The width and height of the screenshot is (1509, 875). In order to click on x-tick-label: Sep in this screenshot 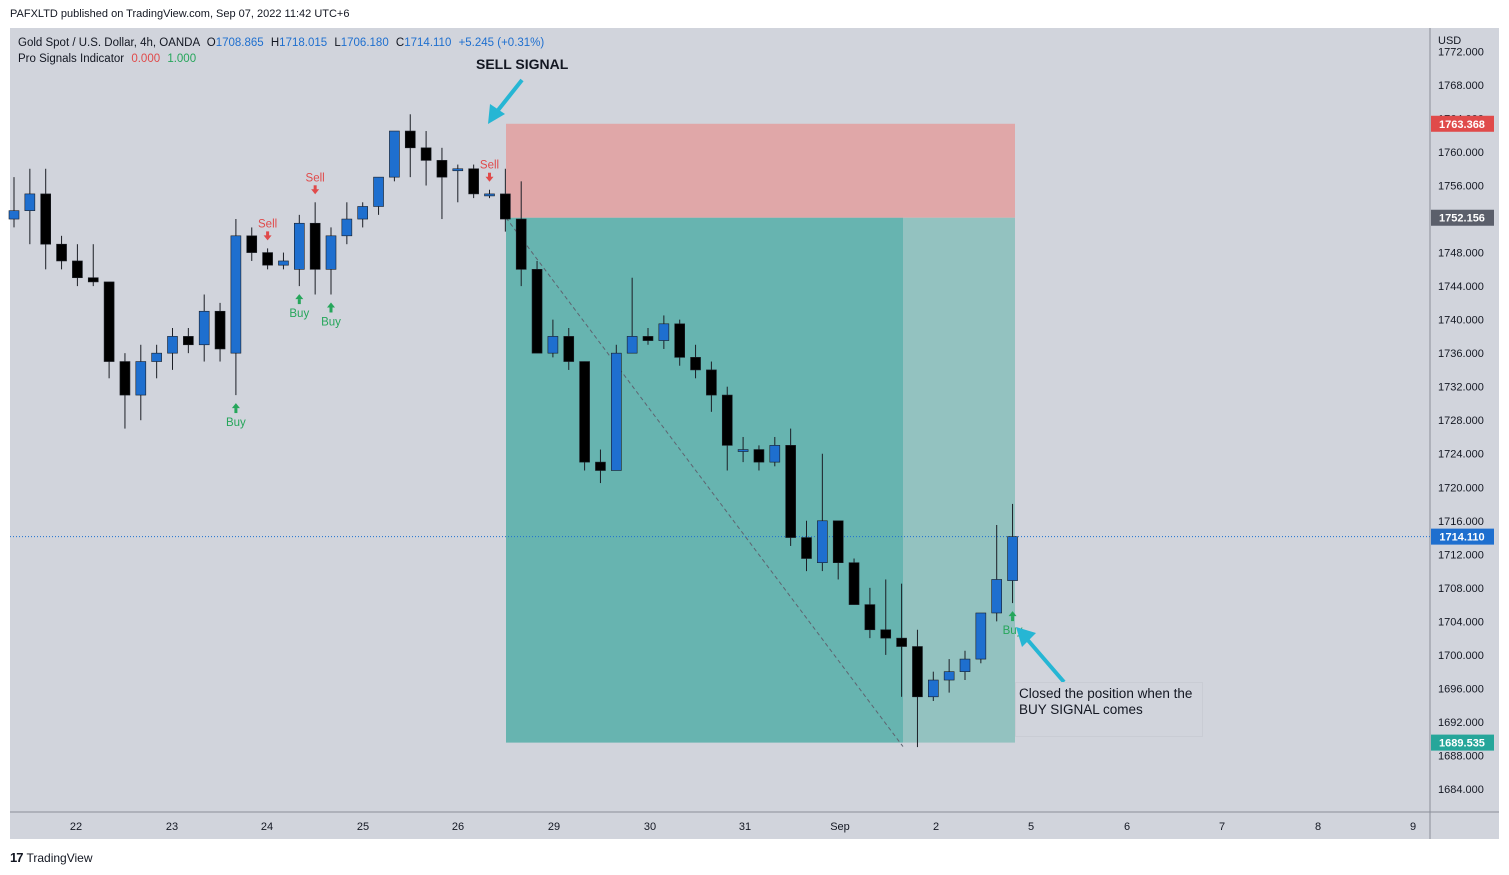, I will do `click(840, 827)`.